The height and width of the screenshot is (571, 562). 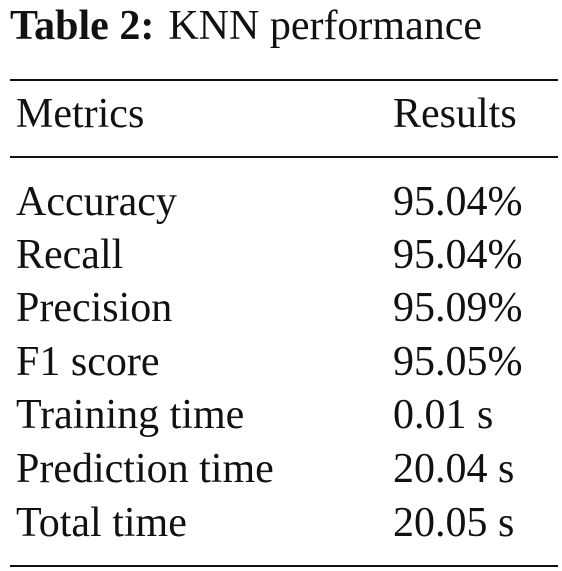 I want to click on row-total-time-metric: Total time, so click(x=101, y=523).